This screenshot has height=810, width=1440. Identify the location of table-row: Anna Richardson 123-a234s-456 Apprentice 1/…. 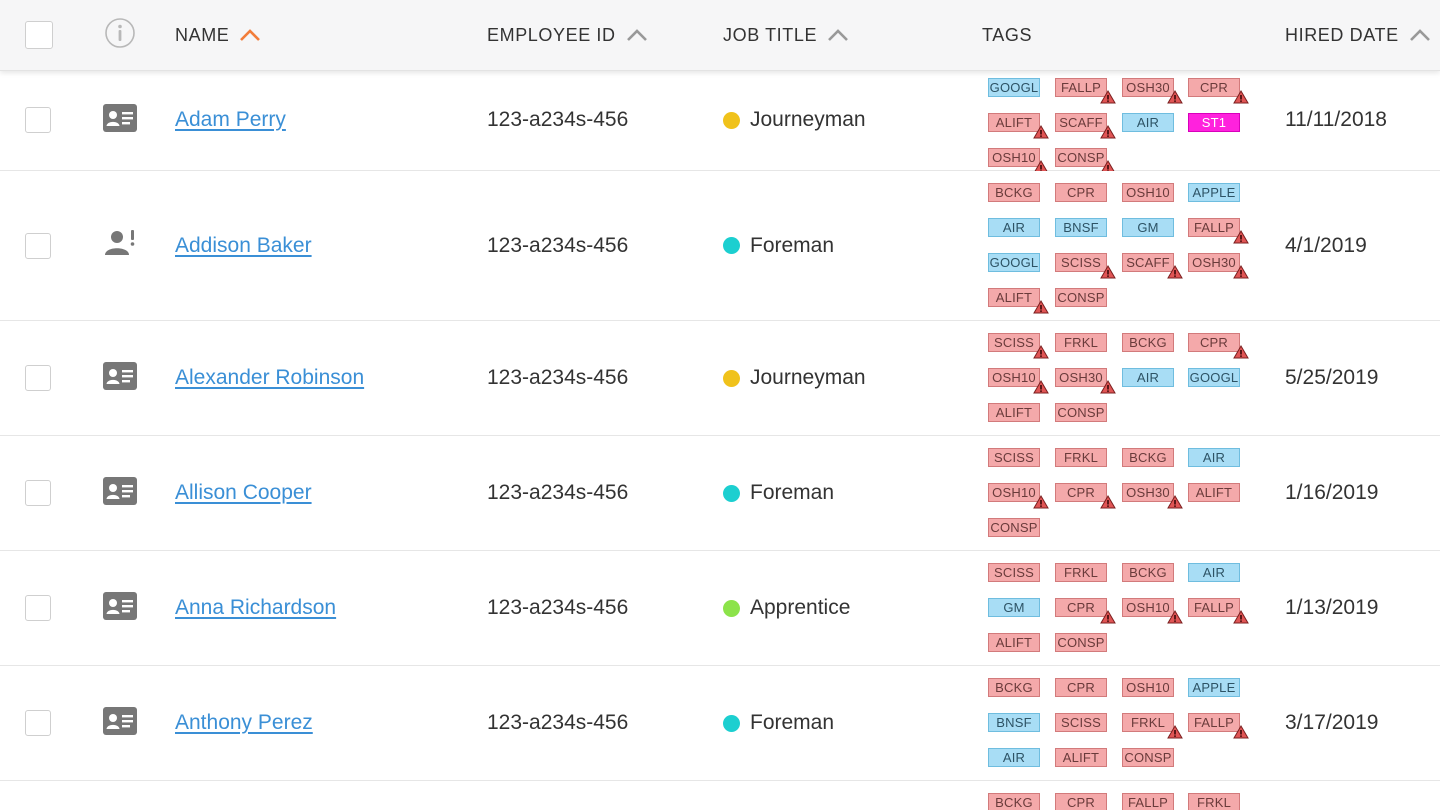
(720, 608).